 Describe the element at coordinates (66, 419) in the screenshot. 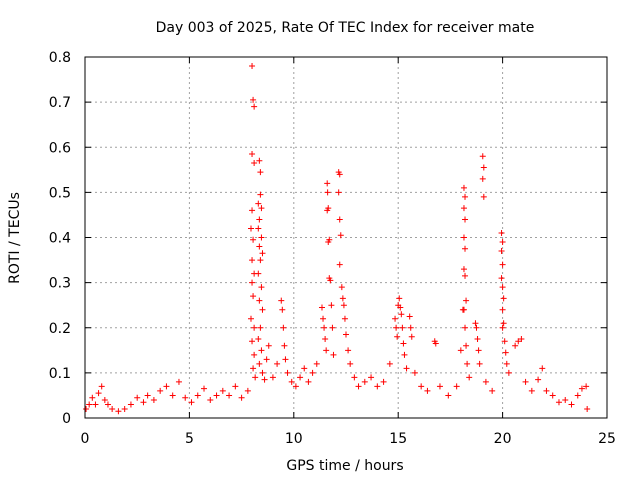

I see `y-tick-label: 0` at that location.